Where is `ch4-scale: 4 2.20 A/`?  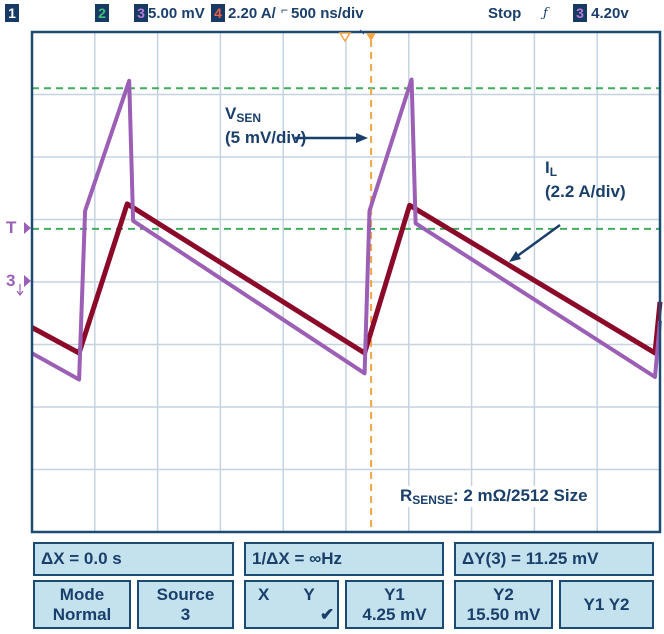 ch4-scale: 4 2.20 A/ is located at coordinates (243, 14).